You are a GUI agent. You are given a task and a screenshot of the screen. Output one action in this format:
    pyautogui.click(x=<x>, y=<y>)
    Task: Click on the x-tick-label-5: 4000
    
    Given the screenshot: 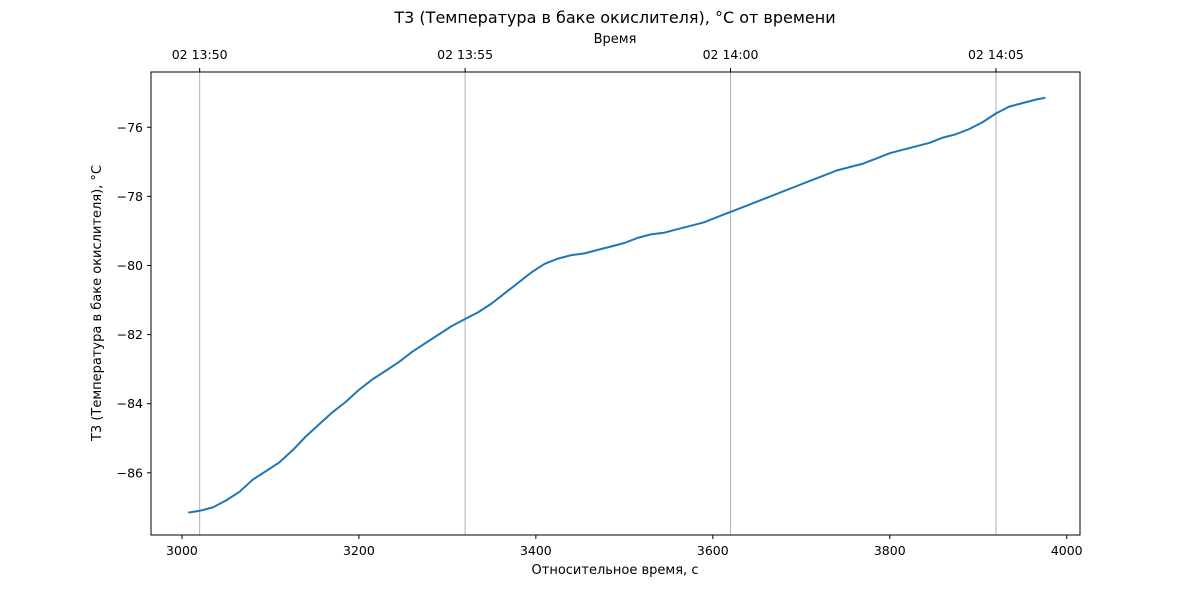 What is the action you would take?
    pyautogui.click(x=1067, y=550)
    